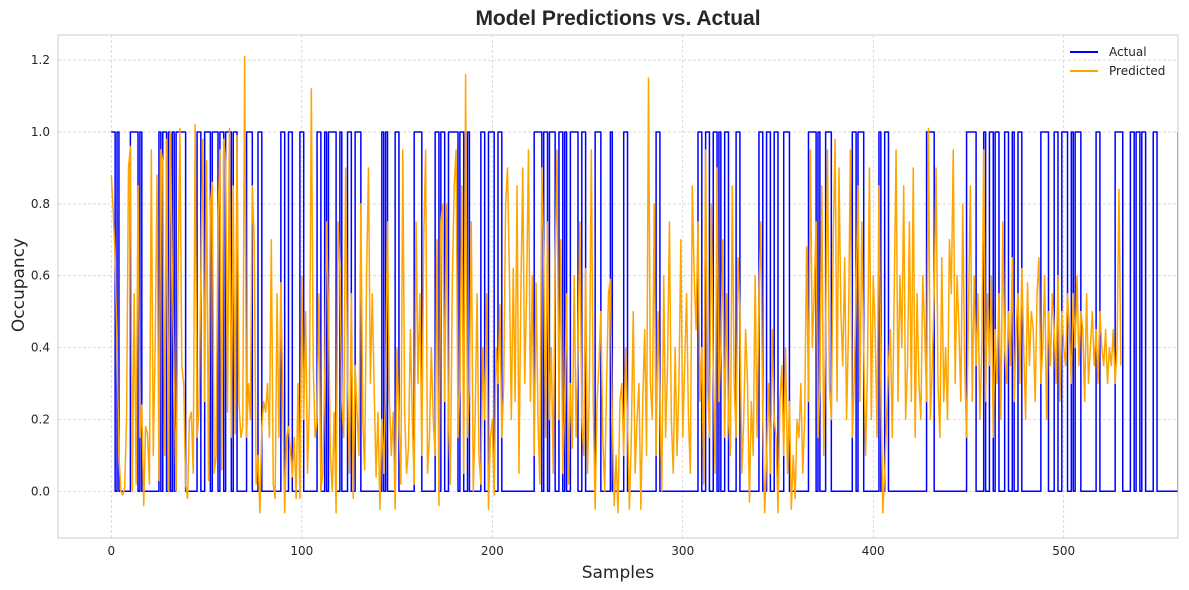  Describe the element at coordinates (1117, 61) in the screenshot. I see `legend: Actual Predicted` at that location.